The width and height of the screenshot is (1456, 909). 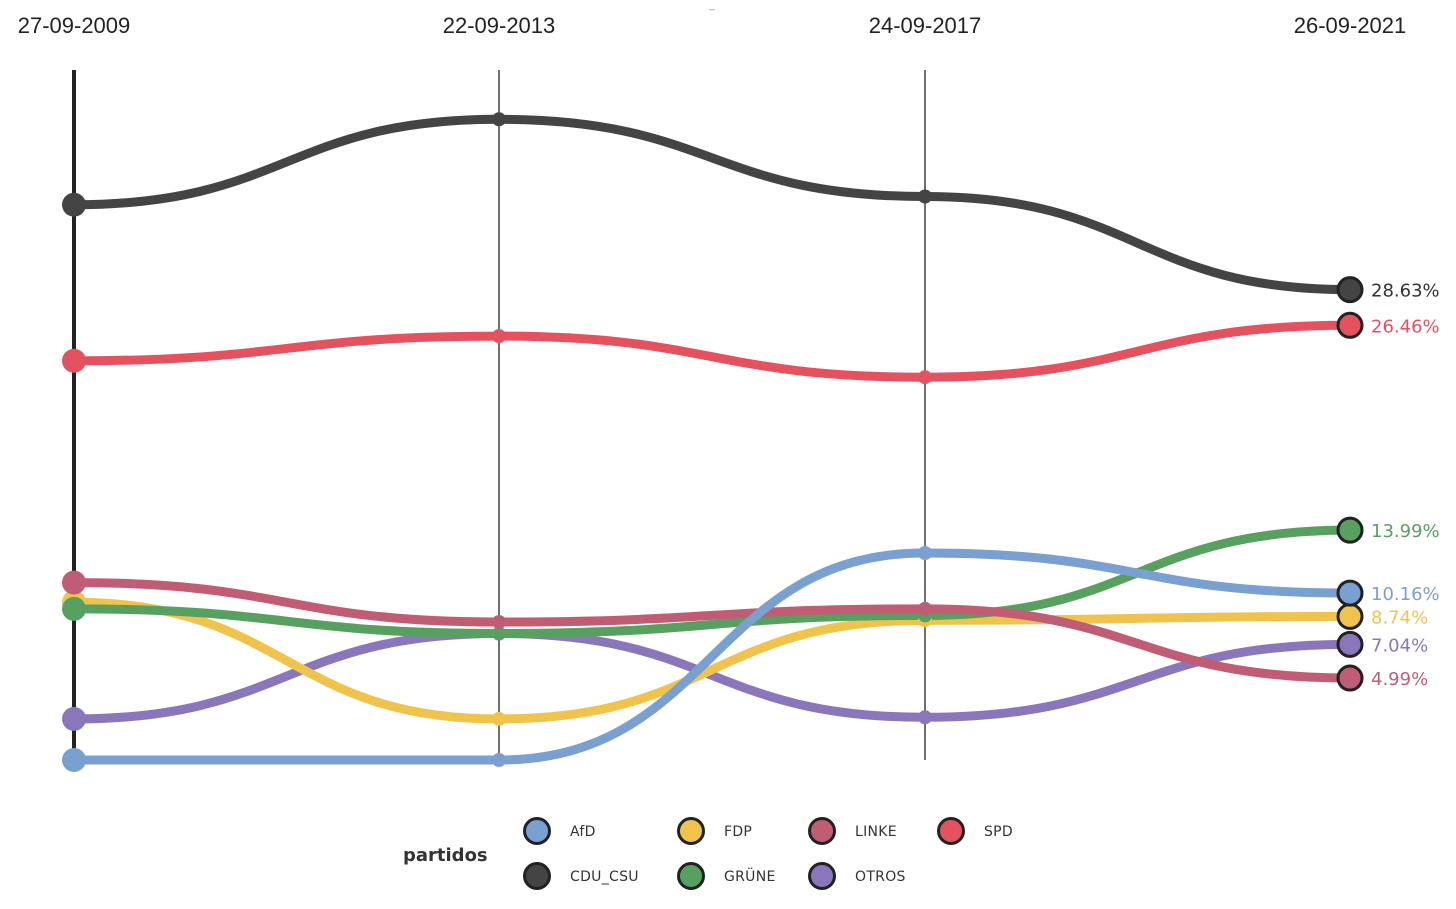 What do you see at coordinates (708, 853) in the screenshot?
I see `legend: partidos AfD FDP LINKE SPD CDU_CSU GRÜNE OTROS` at bounding box center [708, 853].